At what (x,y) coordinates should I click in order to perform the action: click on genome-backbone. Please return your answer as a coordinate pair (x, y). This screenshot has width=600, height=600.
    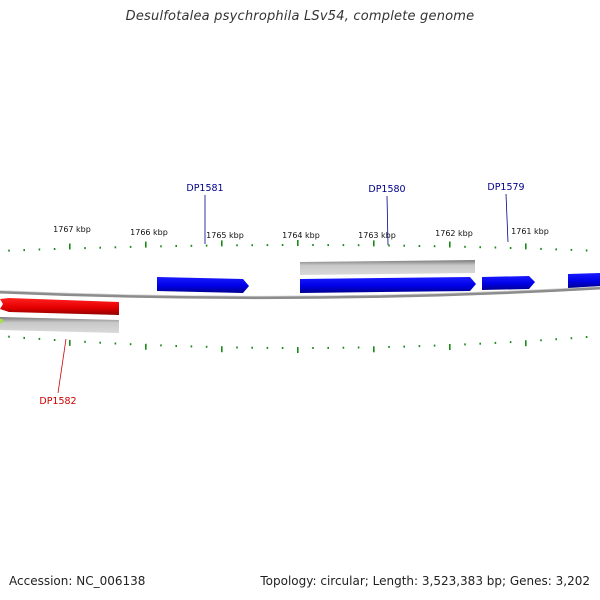
    Looking at the image, I should click on (300, 293).